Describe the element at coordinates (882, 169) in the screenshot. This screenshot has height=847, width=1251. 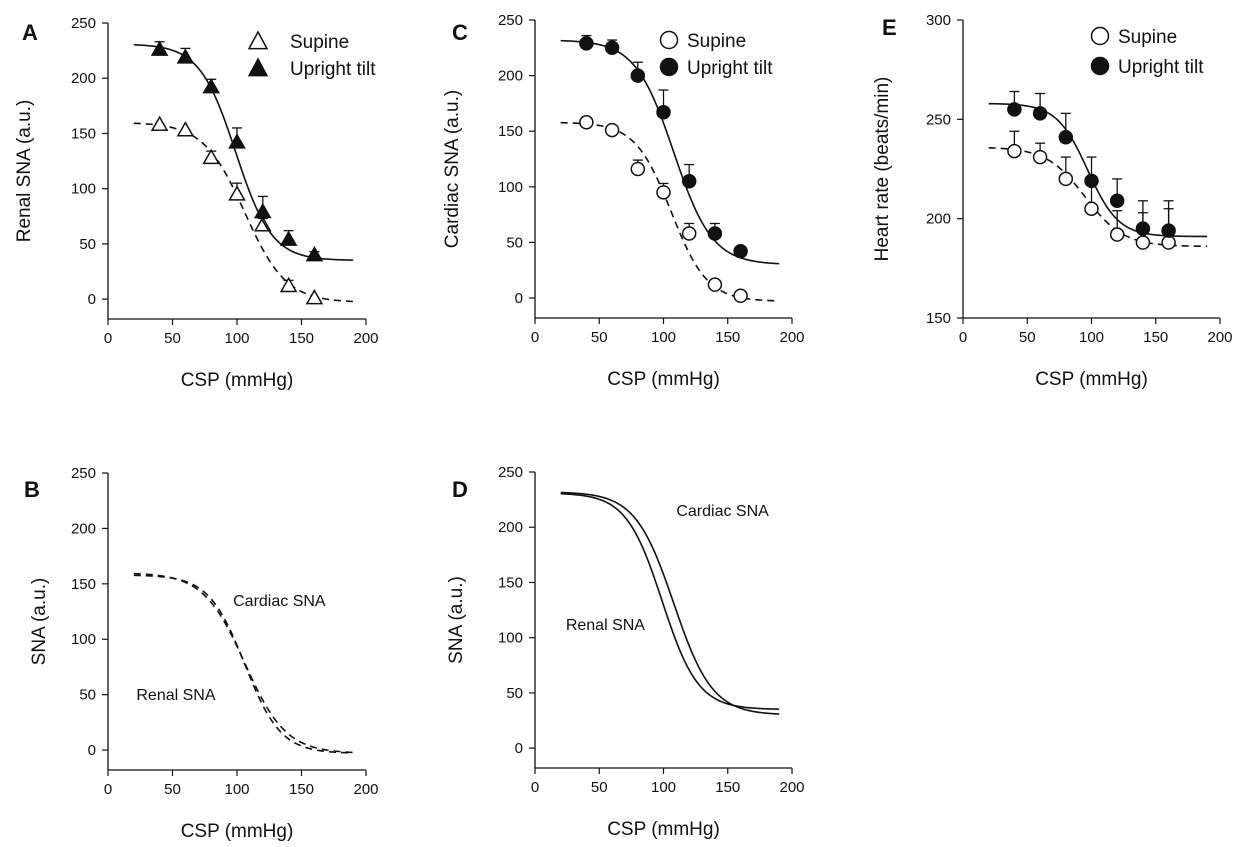
I see `y-axis-label: Heart rate (beats/min)` at that location.